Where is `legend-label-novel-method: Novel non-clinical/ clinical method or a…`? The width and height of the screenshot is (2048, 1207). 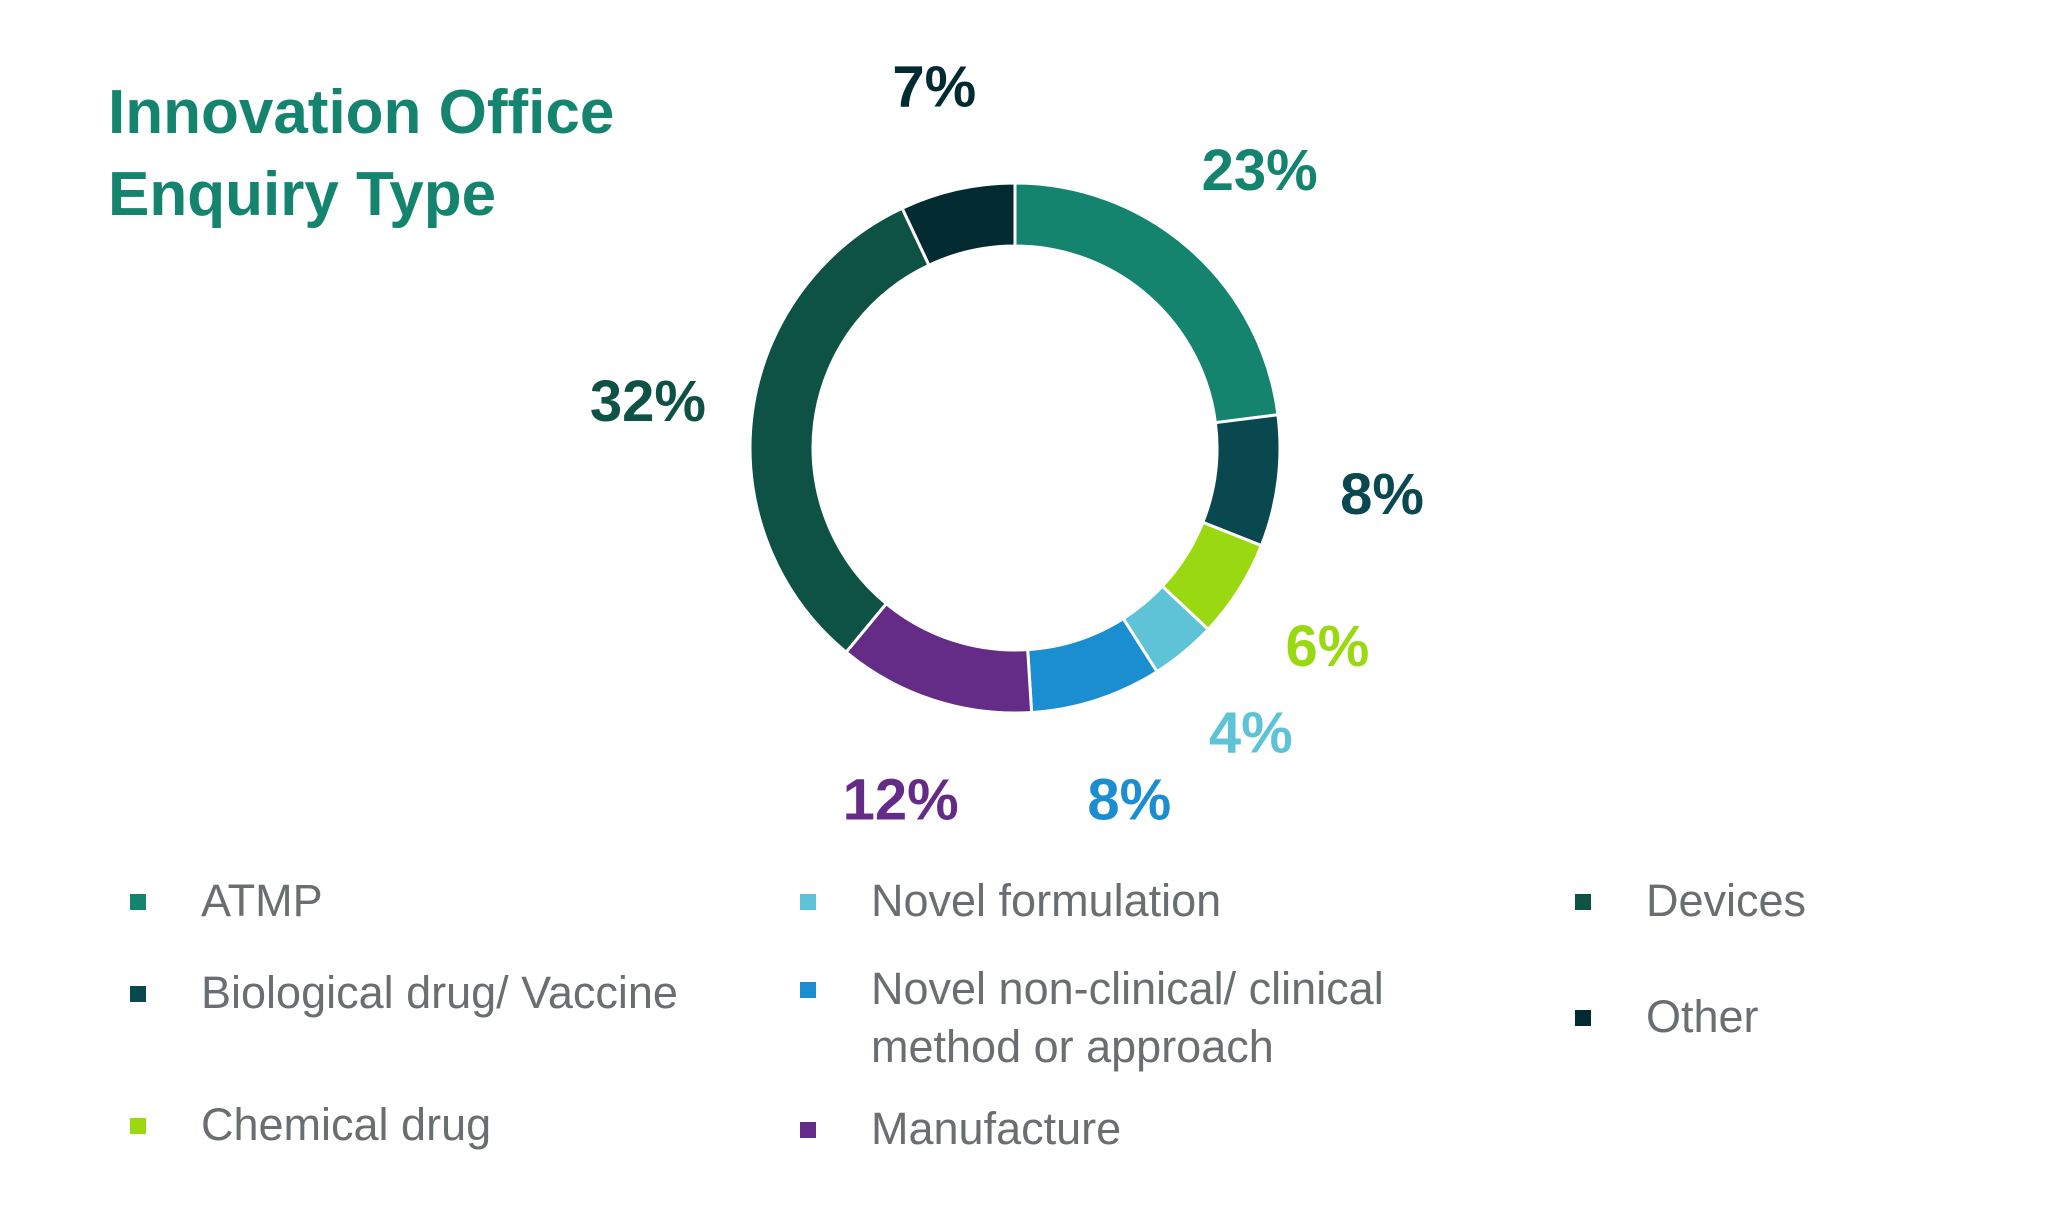 legend-label-novel-method: Novel non-clinical/ clinical method or a… is located at coordinates (1127, 1017).